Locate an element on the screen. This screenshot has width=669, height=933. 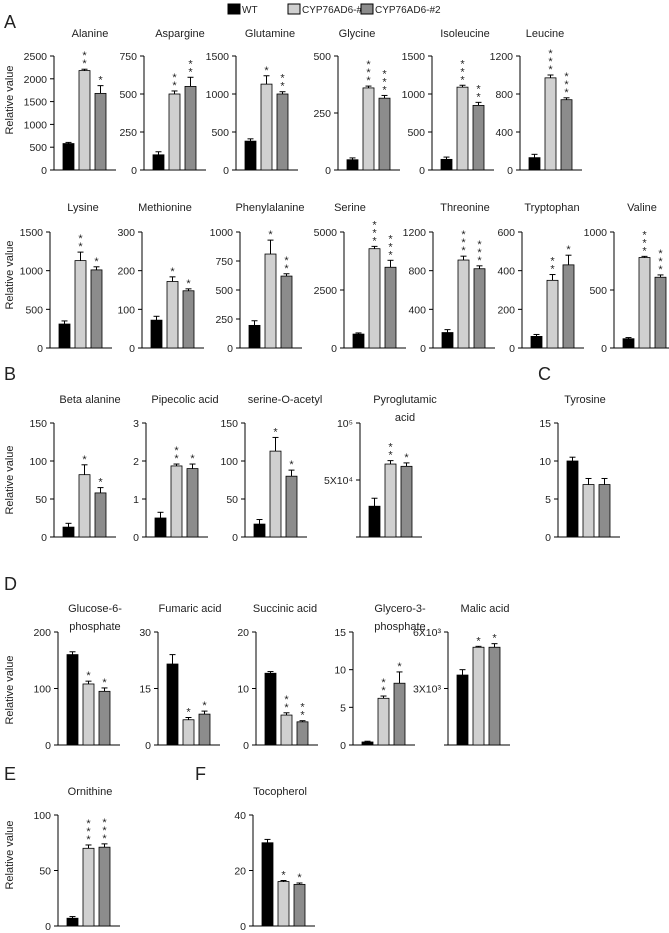
ylabel-b: Relative value is located at coordinates (10, 479).